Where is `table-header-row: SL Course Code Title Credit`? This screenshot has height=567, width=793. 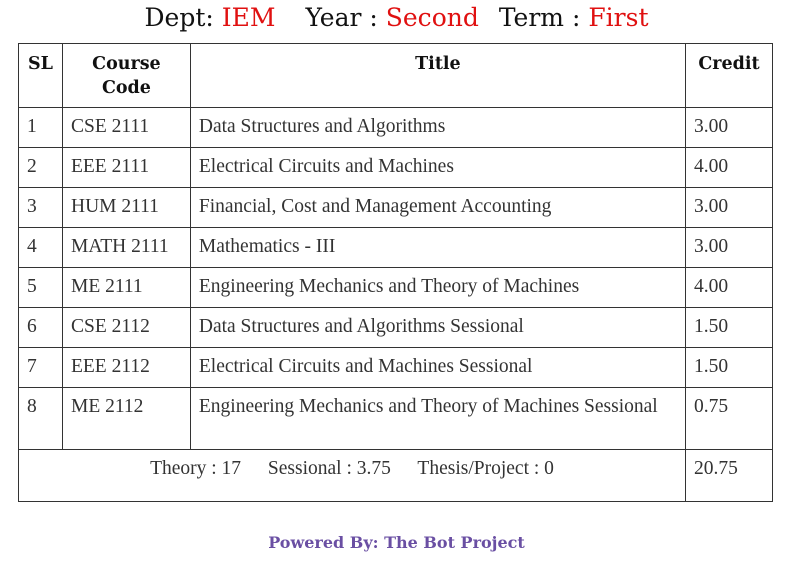 table-header-row: SL Course Code Title Credit is located at coordinates (396, 75).